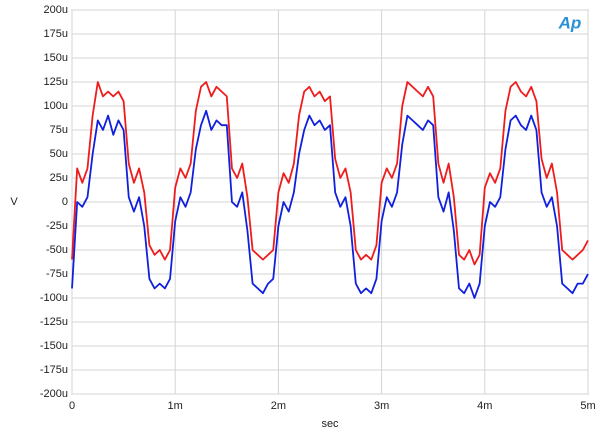 This screenshot has height=437, width=600. What do you see at coordinates (484, 406) in the screenshot?
I see `x-tick-label: 4m` at bounding box center [484, 406].